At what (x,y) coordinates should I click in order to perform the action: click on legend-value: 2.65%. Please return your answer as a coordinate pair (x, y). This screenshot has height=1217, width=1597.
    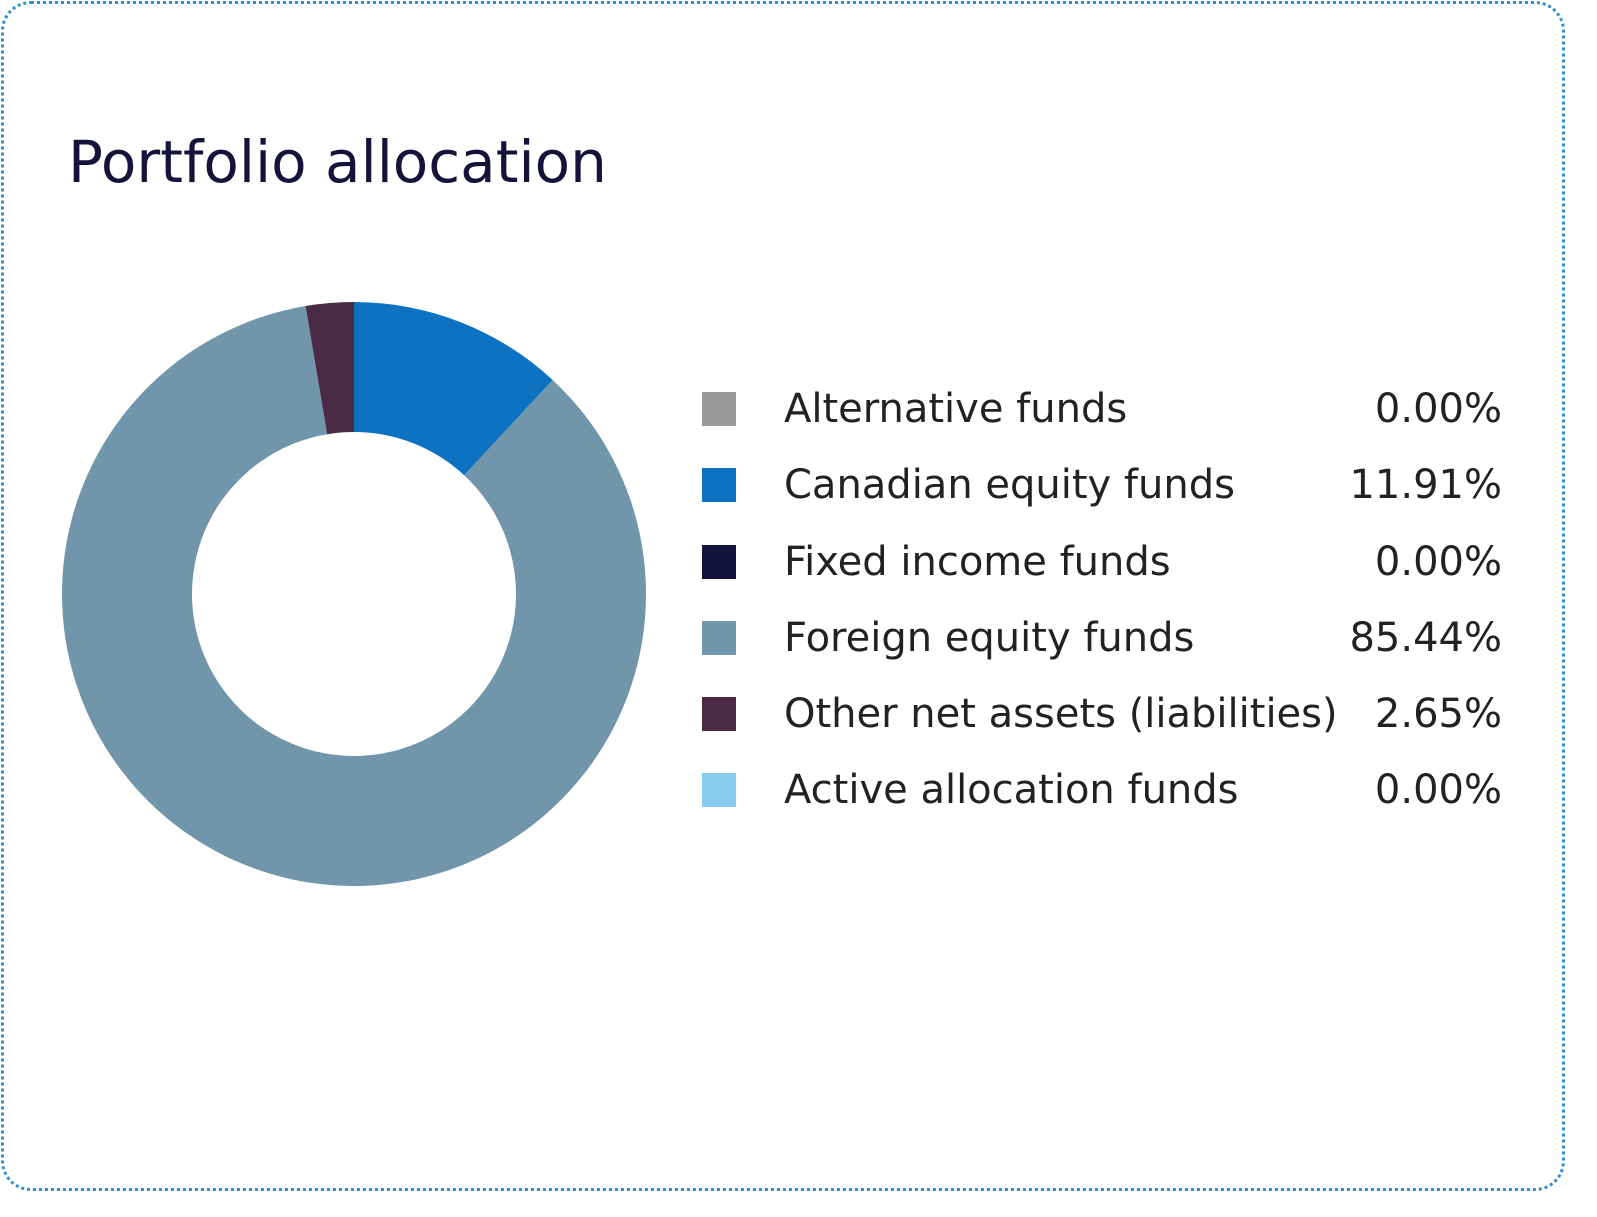
    Looking at the image, I should click on (1438, 714).